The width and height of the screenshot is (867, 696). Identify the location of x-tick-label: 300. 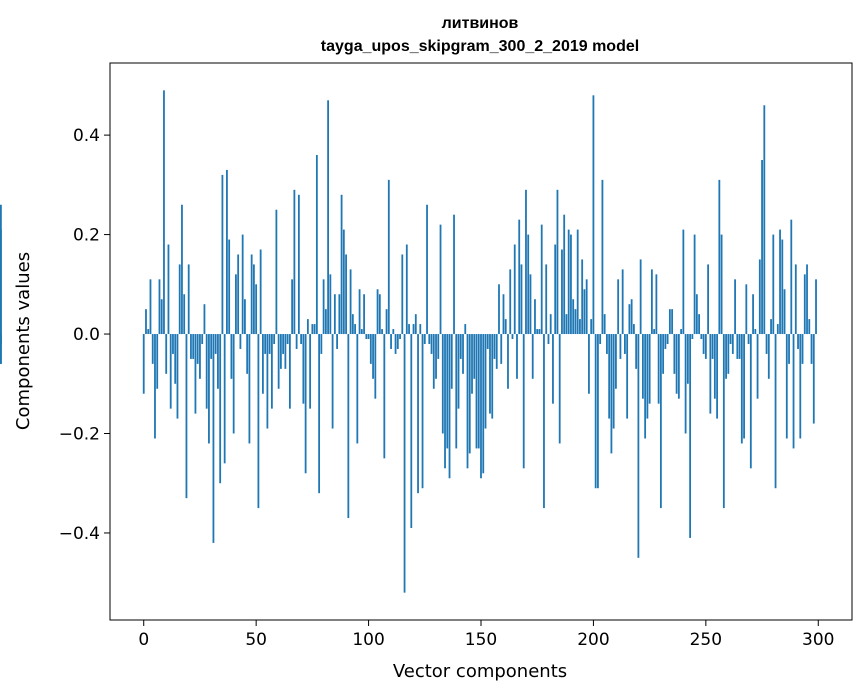
(818, 640).